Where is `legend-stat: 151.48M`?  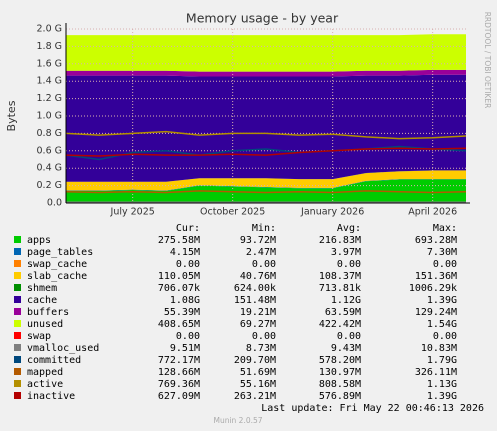 legend-stat: 151.48M is located at coordinates (255, 300).